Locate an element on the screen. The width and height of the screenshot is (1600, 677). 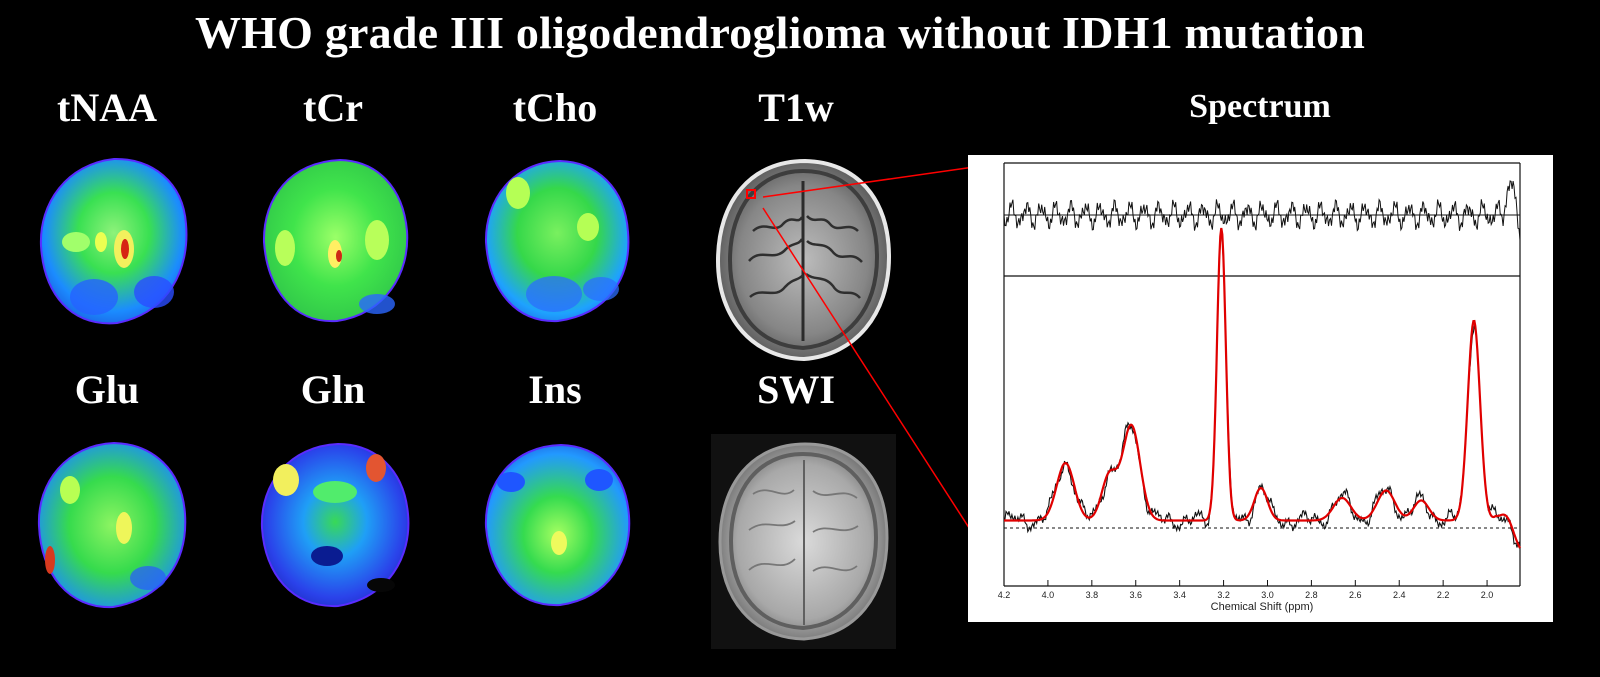
x-axis-label: Chemical Shift (ppm) is located at coordinates (1262, 607).